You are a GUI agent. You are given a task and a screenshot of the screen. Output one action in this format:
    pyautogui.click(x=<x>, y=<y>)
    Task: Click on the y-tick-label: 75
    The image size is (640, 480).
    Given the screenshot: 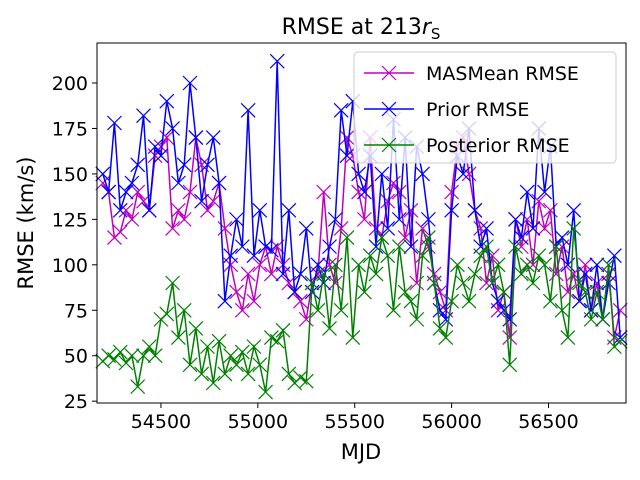 What is the action you would take?
    pyautogui.click(x=76, y=311)
    